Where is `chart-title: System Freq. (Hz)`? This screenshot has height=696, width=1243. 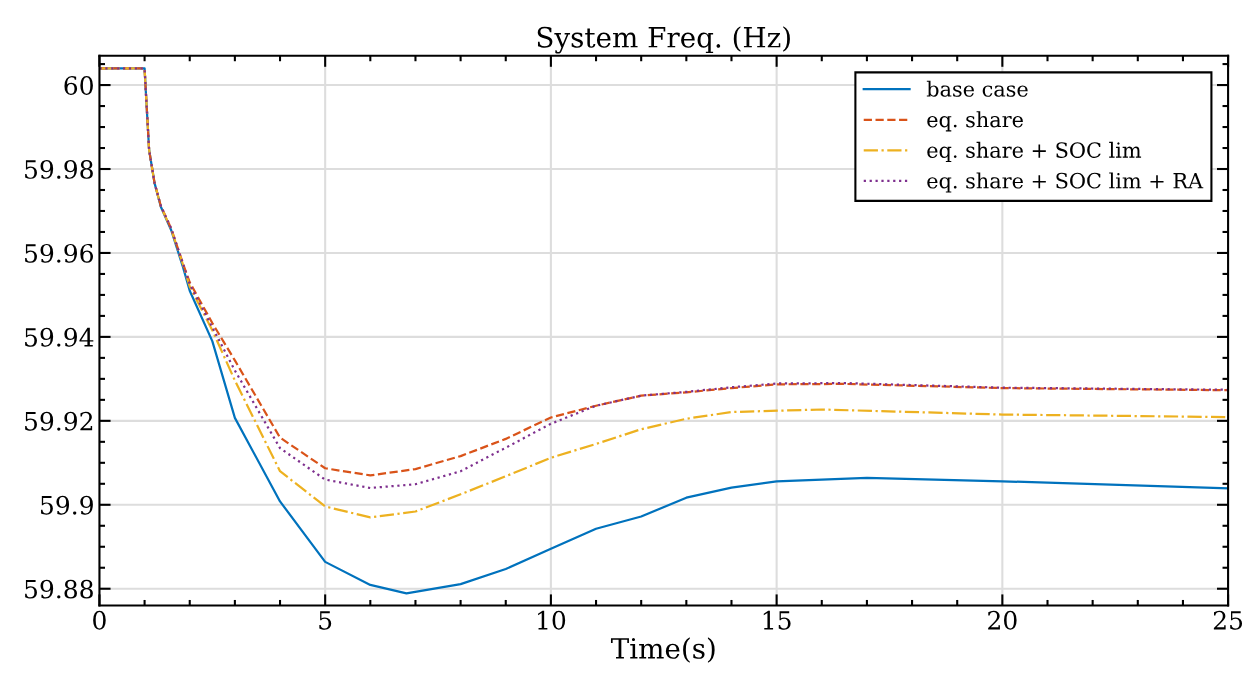 chart-title: System Freq. (Hz) is located at coordinates (663, 40).